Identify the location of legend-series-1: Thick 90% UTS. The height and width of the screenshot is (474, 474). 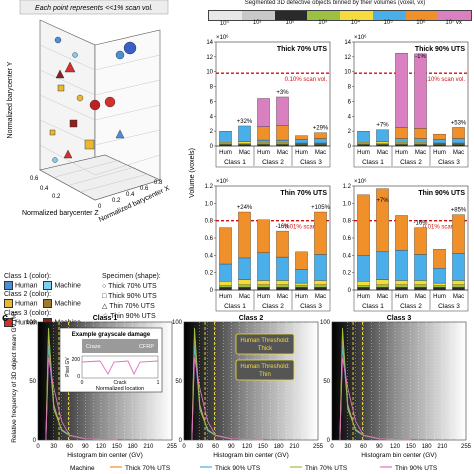
(238, 468).